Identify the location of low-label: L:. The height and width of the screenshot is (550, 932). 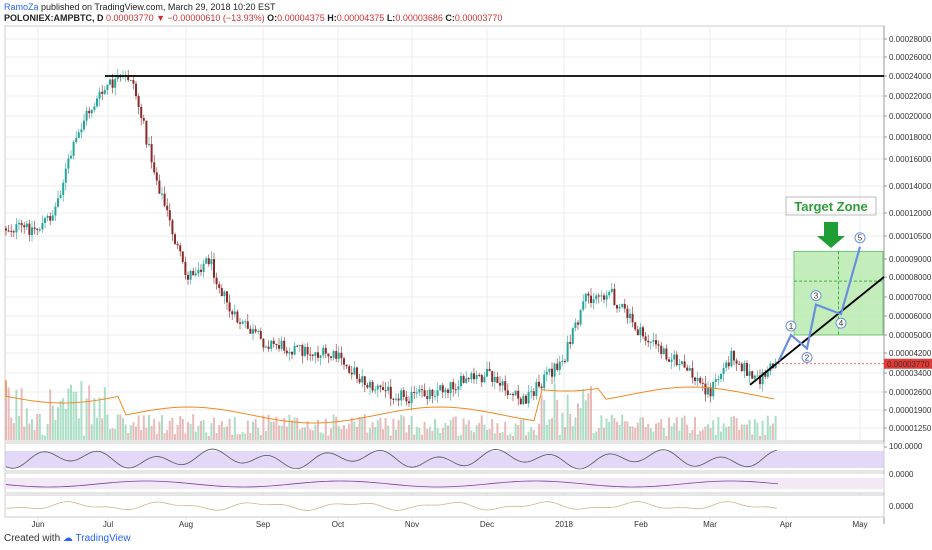
(391, 18).